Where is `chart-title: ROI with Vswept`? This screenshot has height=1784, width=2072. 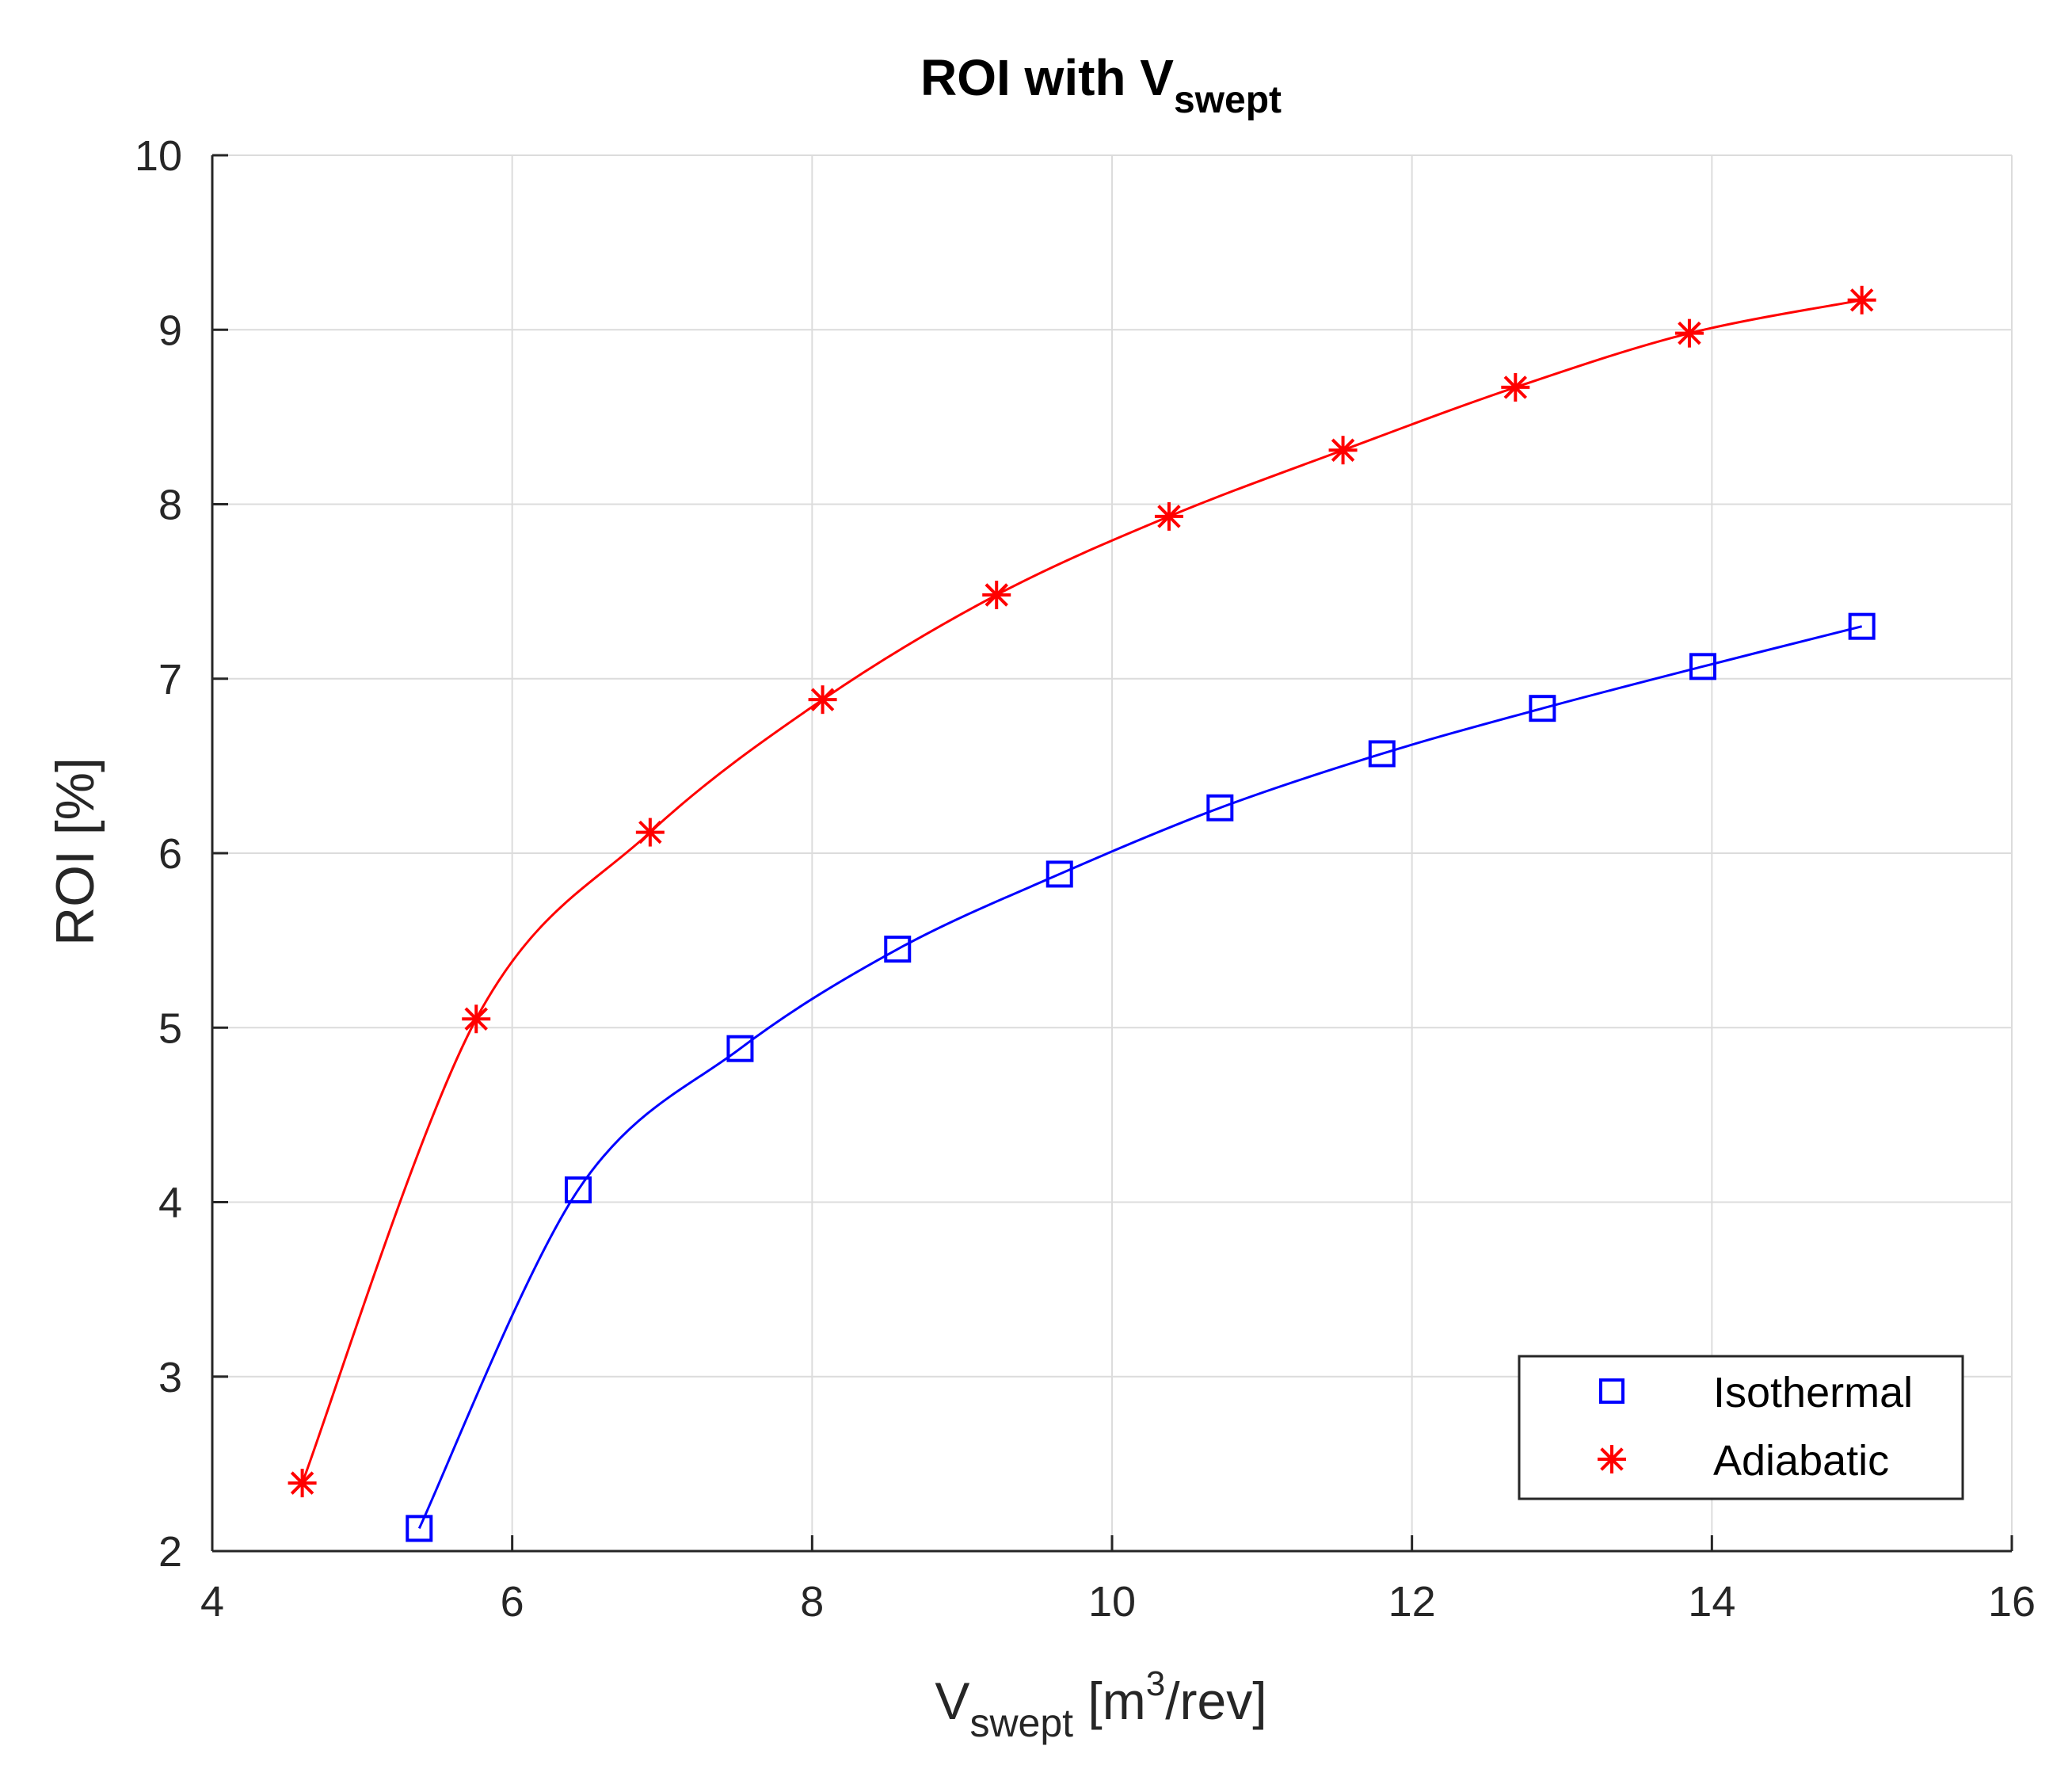
chart-title: ROI with Vswept is located at coordinates (1101, 85).